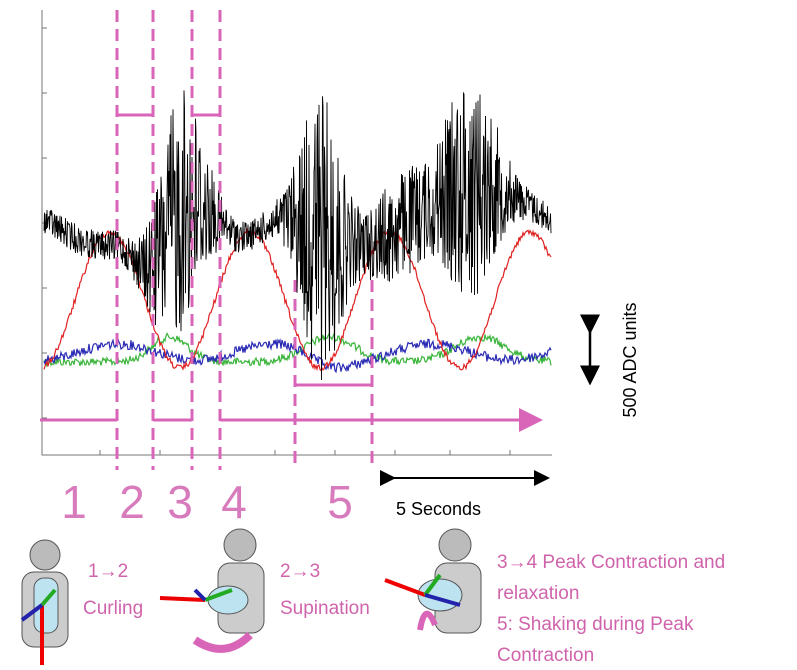 The image size is (797, 670). Describe the element at coordinates (545, 655) in the screenshot. I see `caption-line: Contraction` at that location.